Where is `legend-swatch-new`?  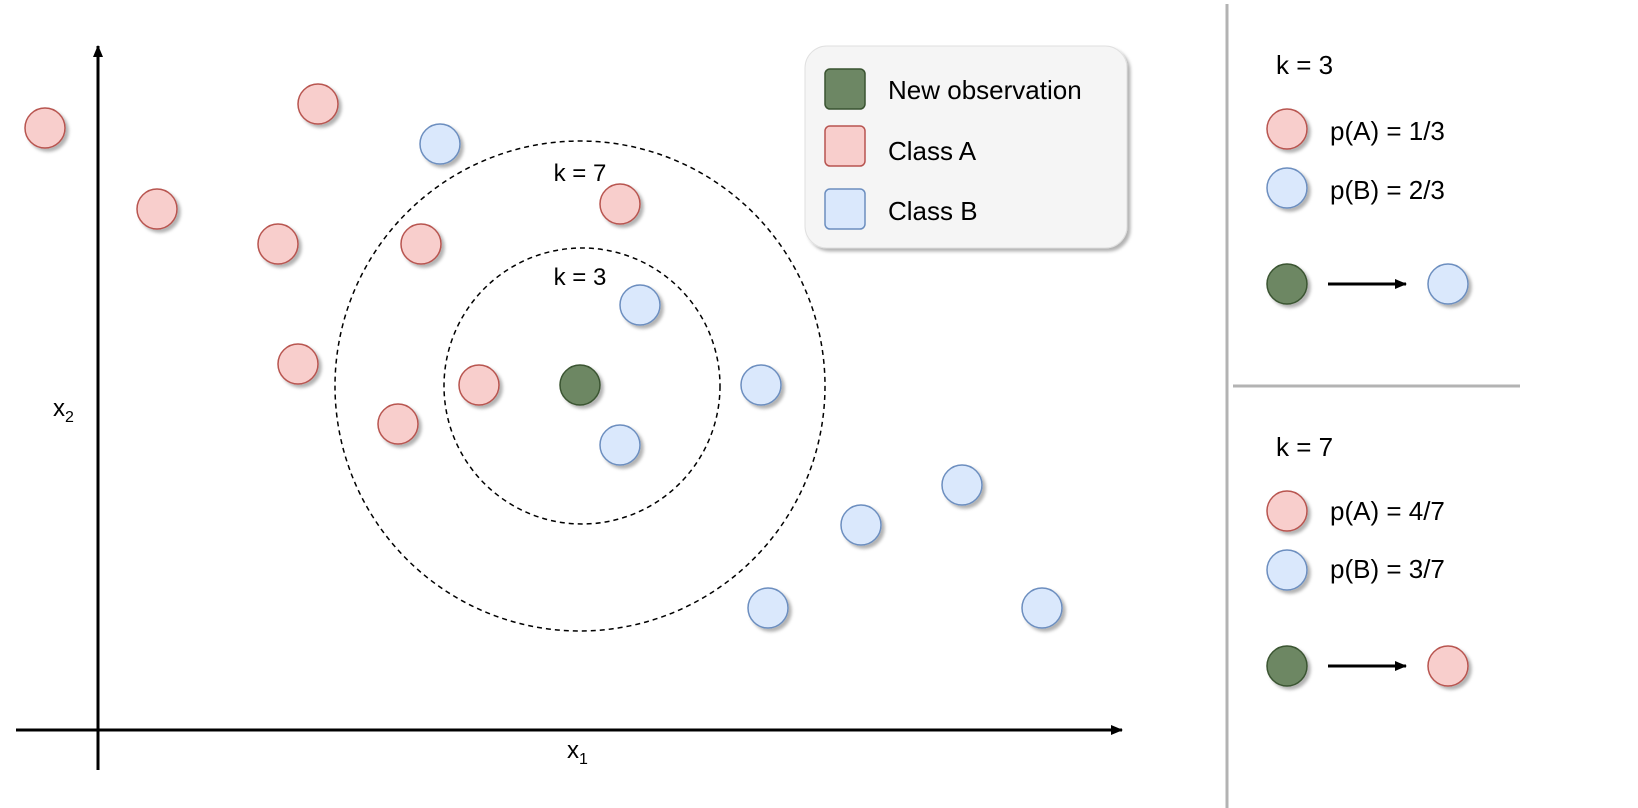 legend-swatch-new is located at coordinates (845, 89).